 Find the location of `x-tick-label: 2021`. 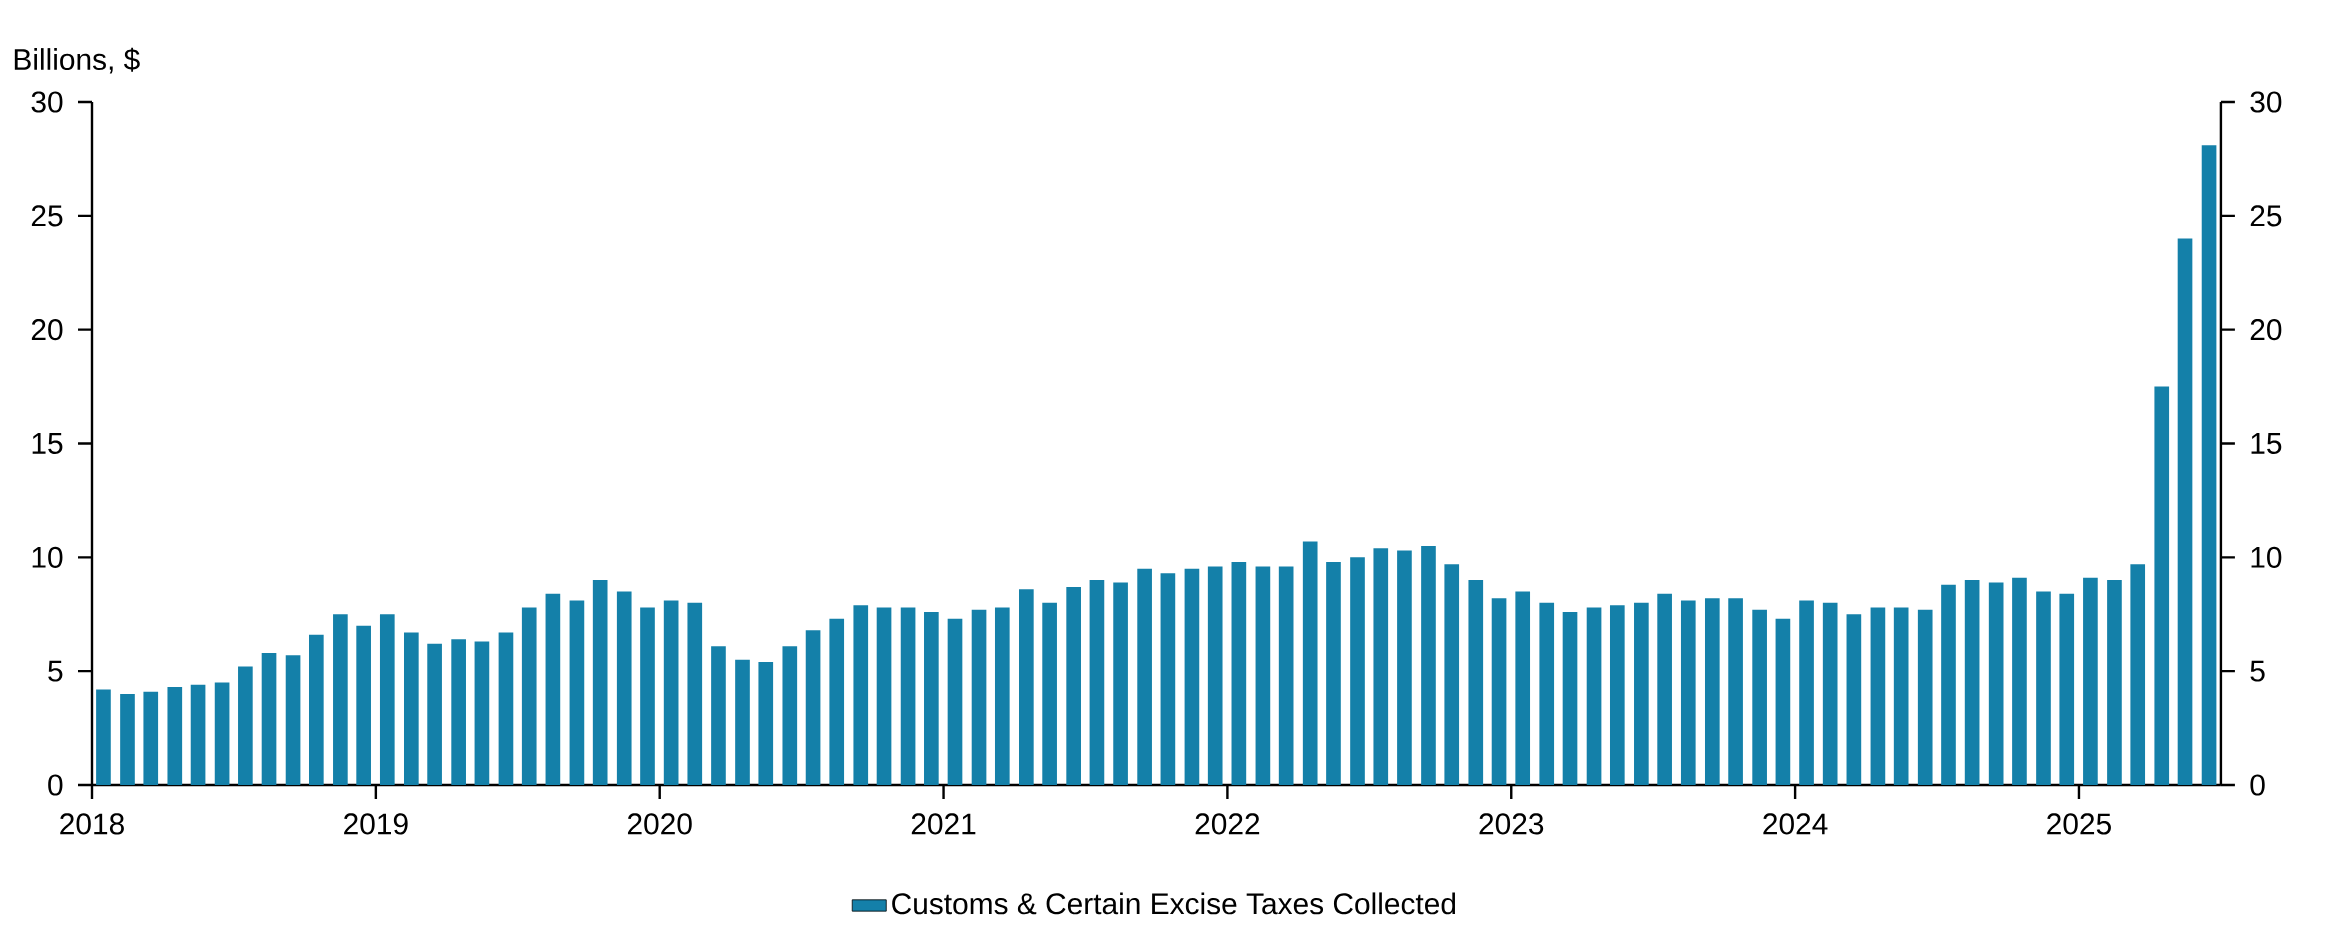

x-tick-label: 2021 is located at coordinates (943, 824).